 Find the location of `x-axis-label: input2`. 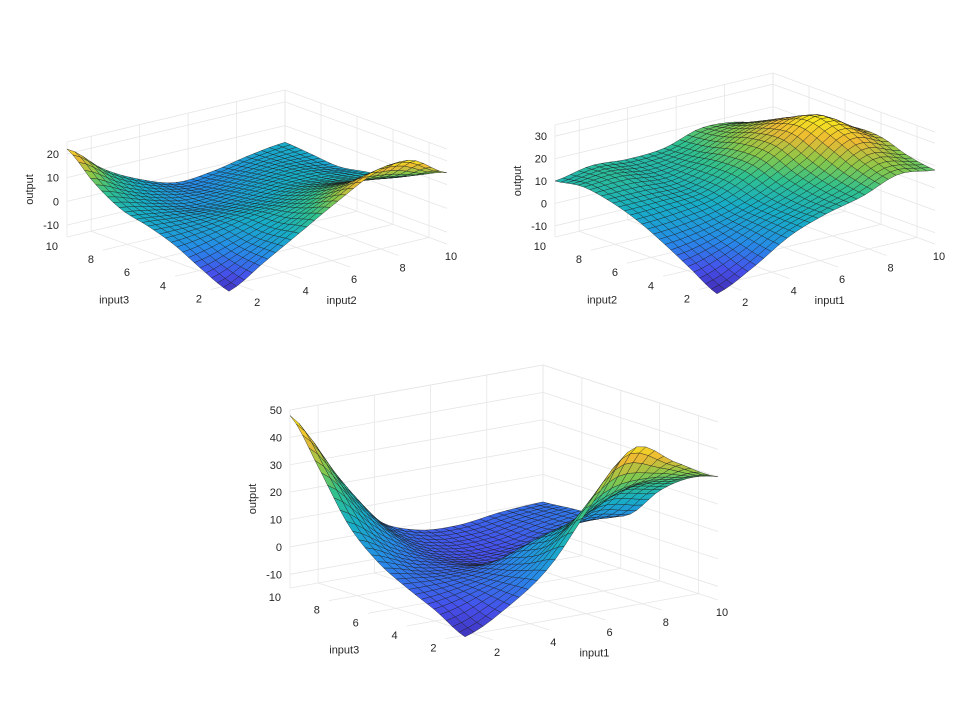

x-axis-label: input2 is located at coordinates (342, 301).